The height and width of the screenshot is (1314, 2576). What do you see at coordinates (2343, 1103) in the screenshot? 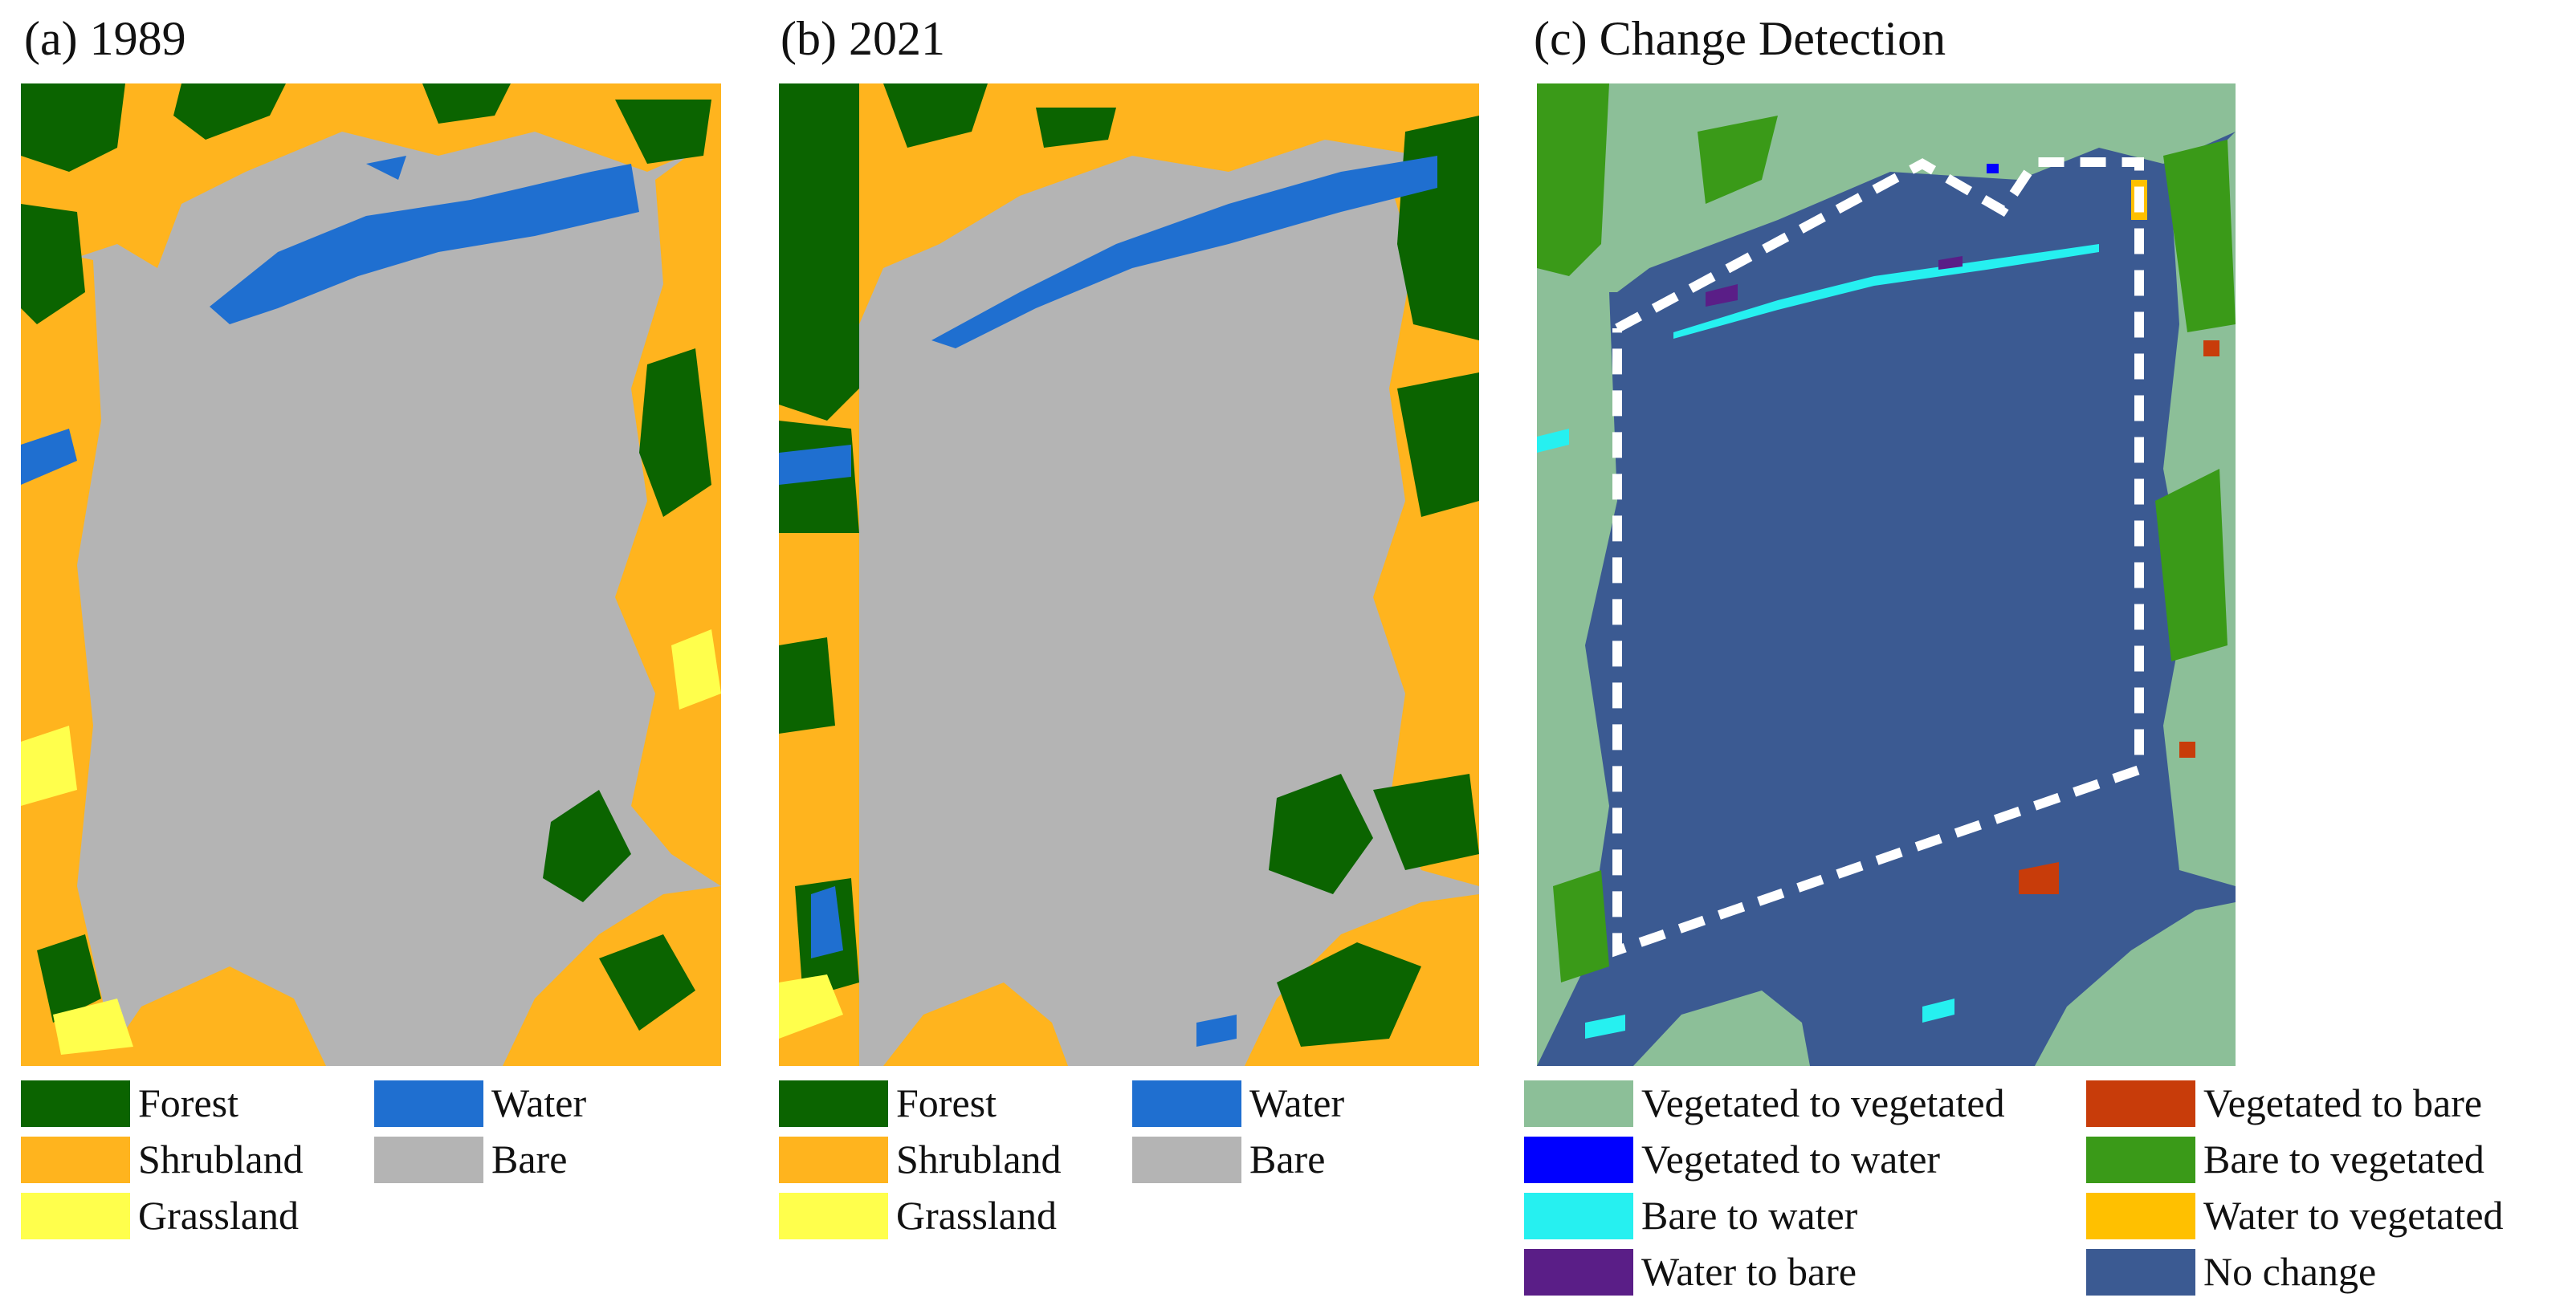
I see `legend-label: Vegetated to bare` at bounding box center [2343, 1103].